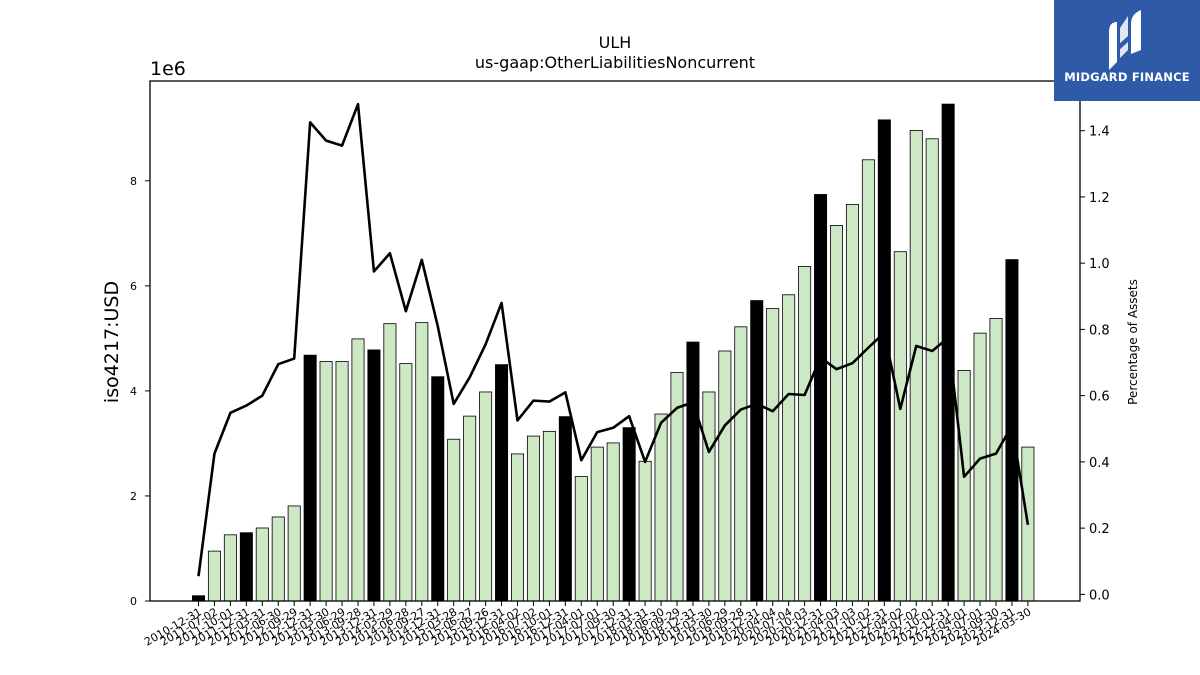  Describe the element at coordinates (133, 181) in the screenshot. I see `y-tick-label: 8` at that location.